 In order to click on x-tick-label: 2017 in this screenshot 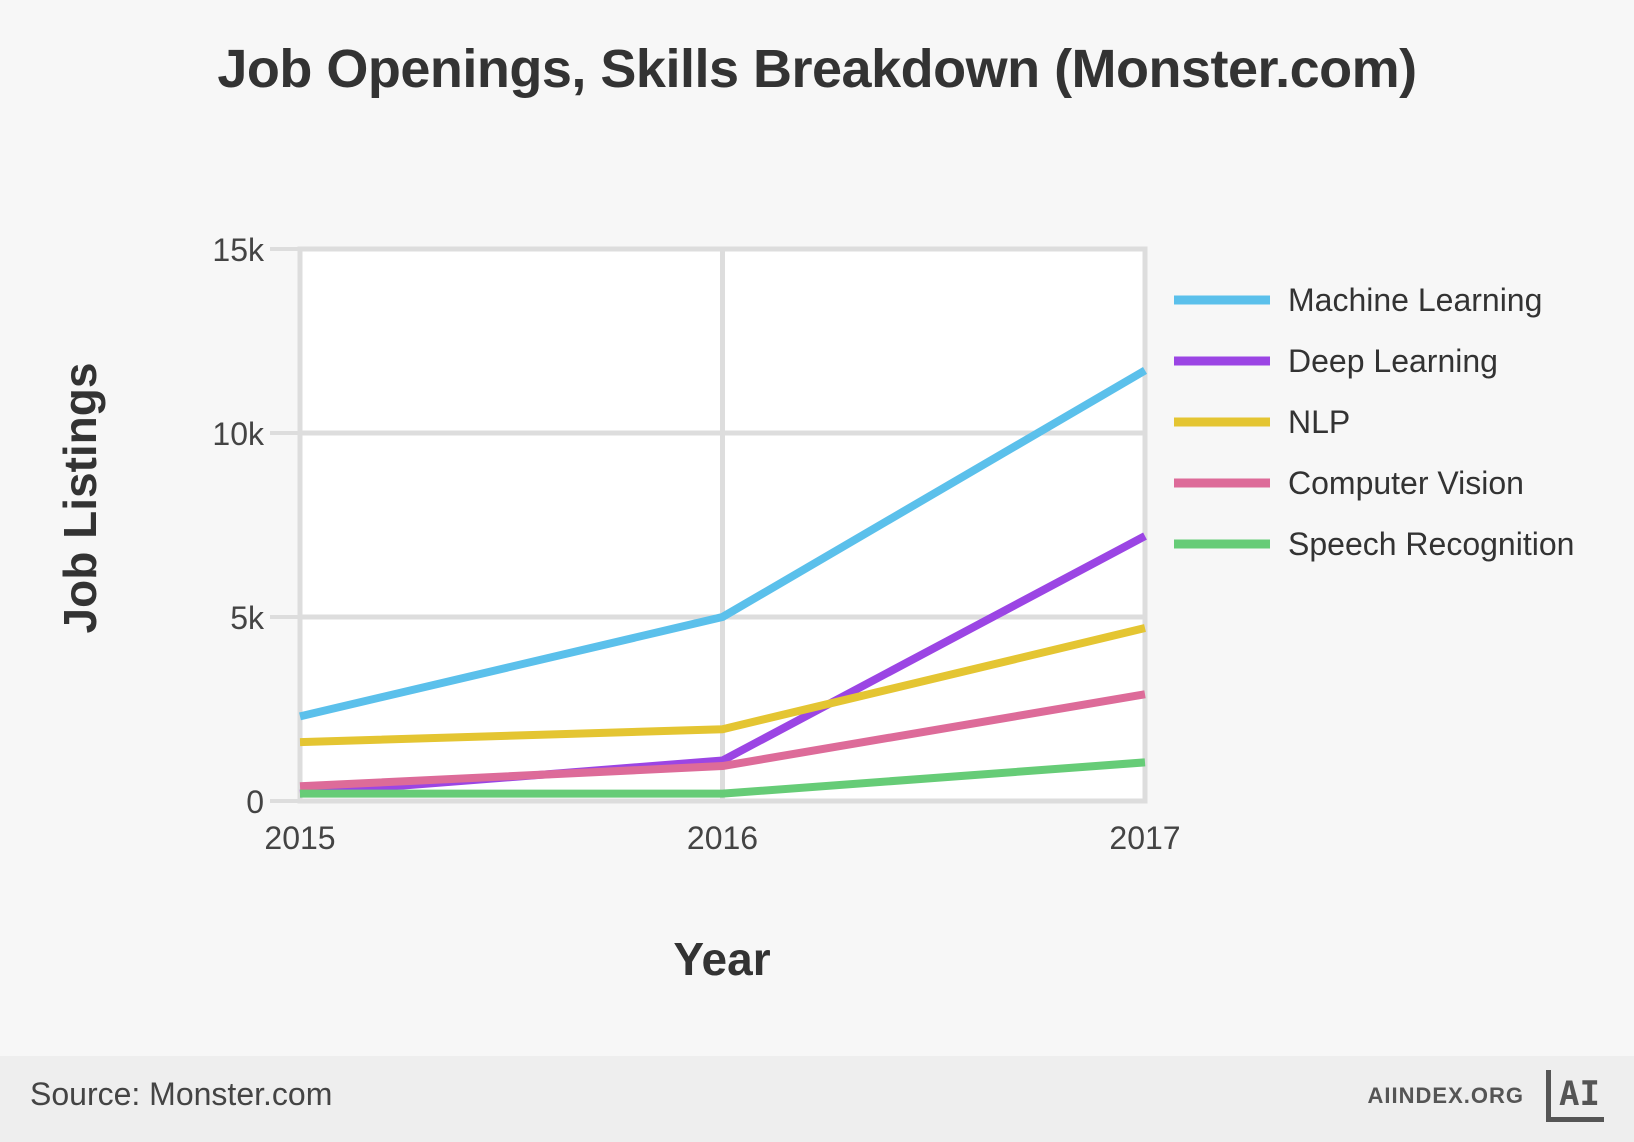, I will do `click(1144, 838)`.